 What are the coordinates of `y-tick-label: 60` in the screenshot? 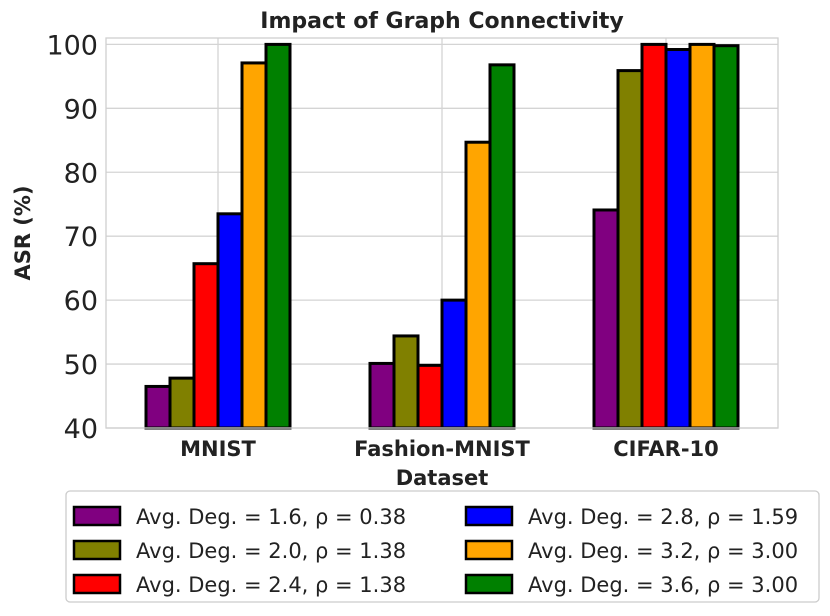 It's located at (81, 301).